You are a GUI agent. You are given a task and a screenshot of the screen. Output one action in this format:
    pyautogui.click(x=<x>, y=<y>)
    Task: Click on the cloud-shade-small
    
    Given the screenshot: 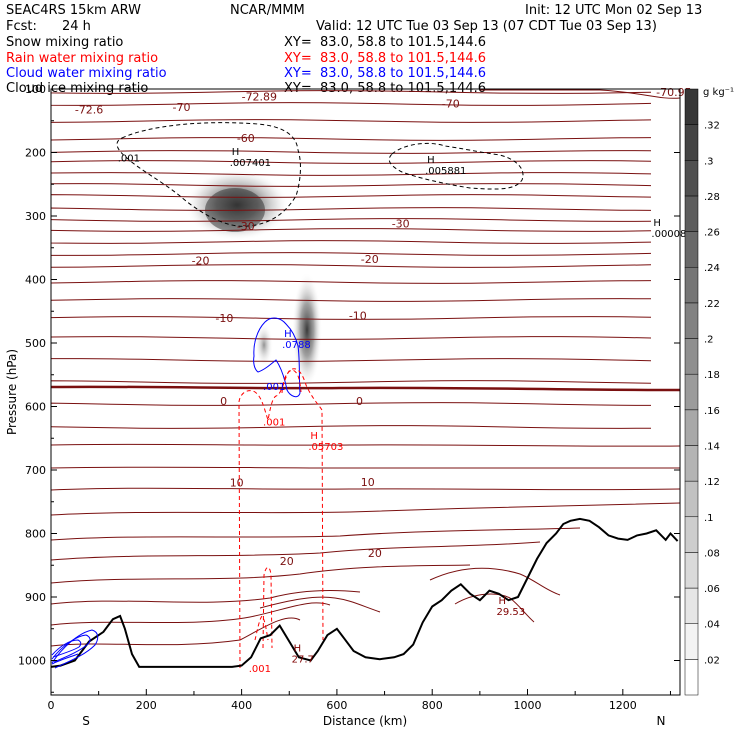 What is the action you would take?
    pyautogui.click(x=264, y=345)
    